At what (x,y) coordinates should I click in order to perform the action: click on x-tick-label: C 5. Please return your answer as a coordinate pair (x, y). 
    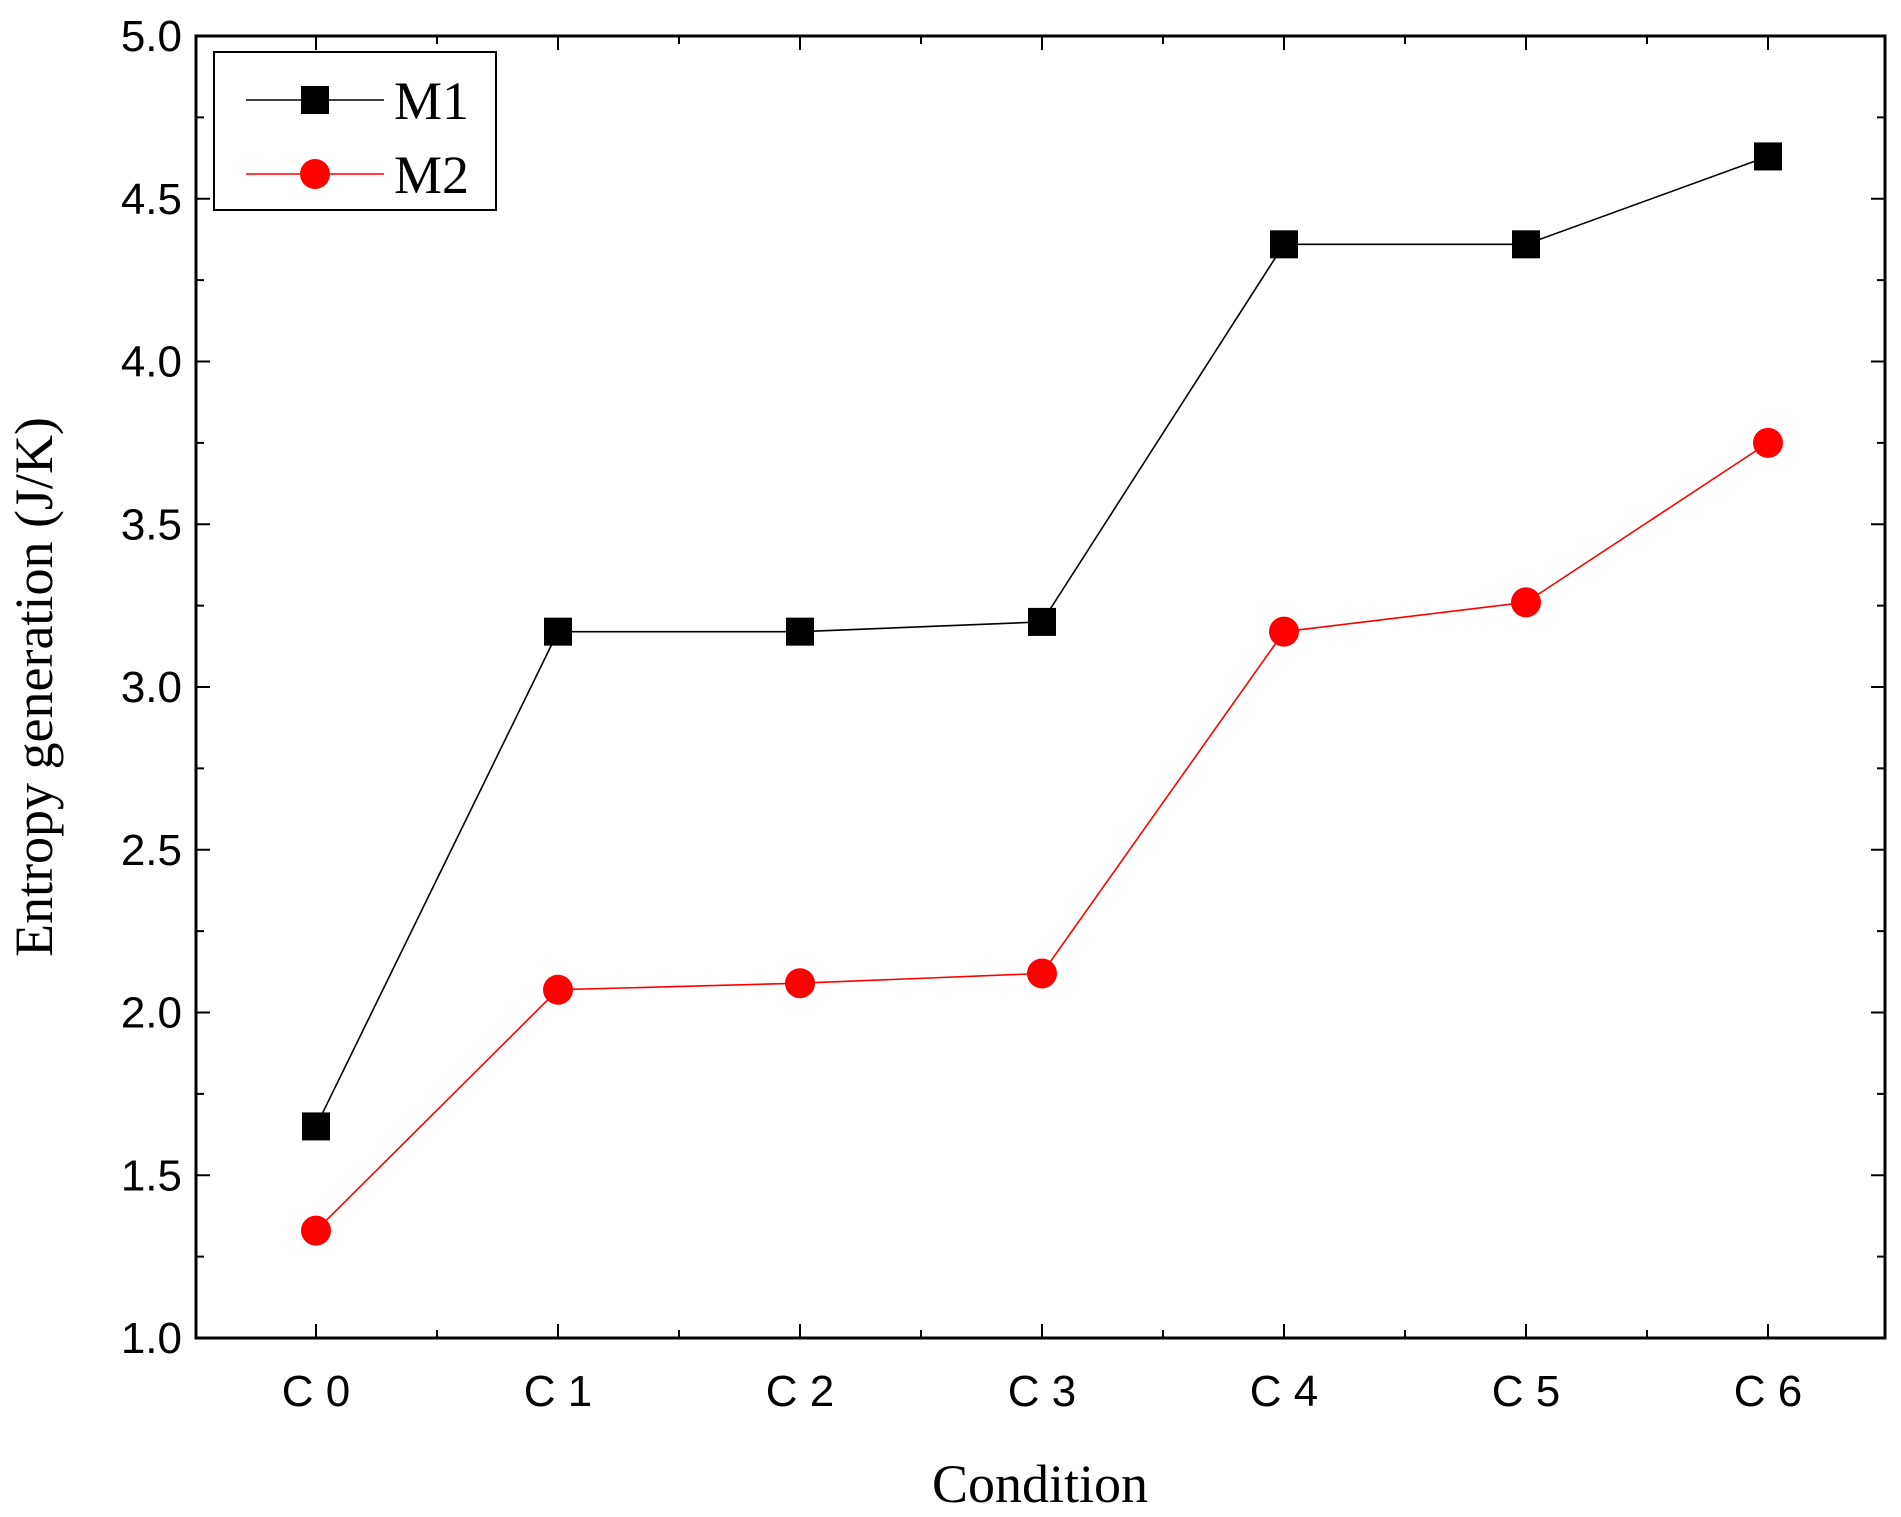
    Looking at the image, I should click on (1526, 1391).